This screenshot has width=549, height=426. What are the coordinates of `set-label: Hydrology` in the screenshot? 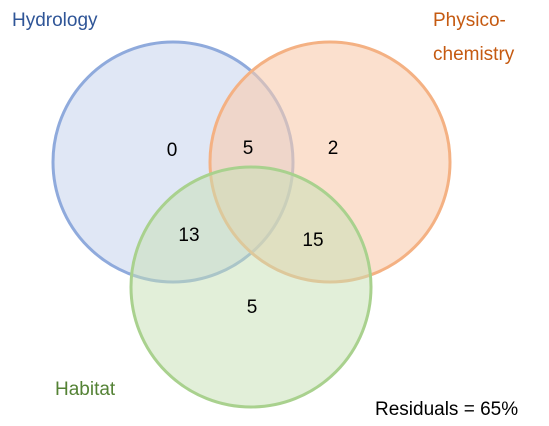 It's located at (55, 20).